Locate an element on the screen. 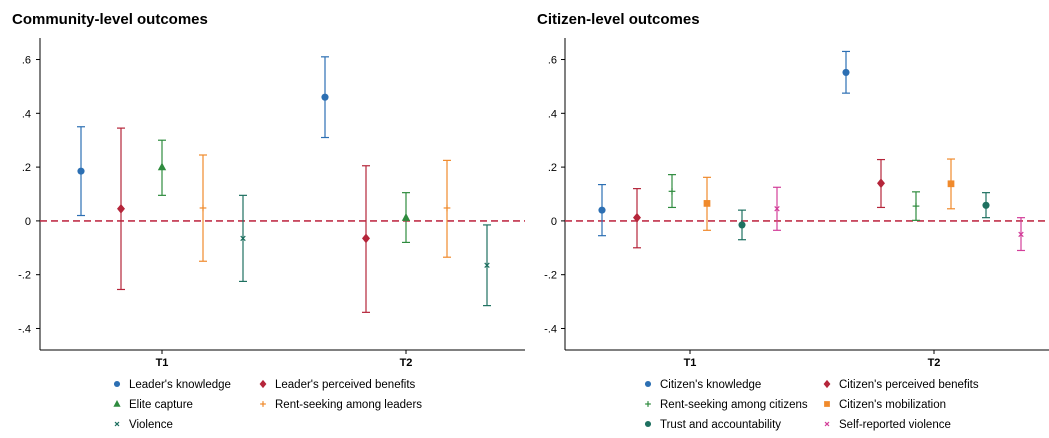  legend-label: Self-reported violence is located at coordinates (895, 425).